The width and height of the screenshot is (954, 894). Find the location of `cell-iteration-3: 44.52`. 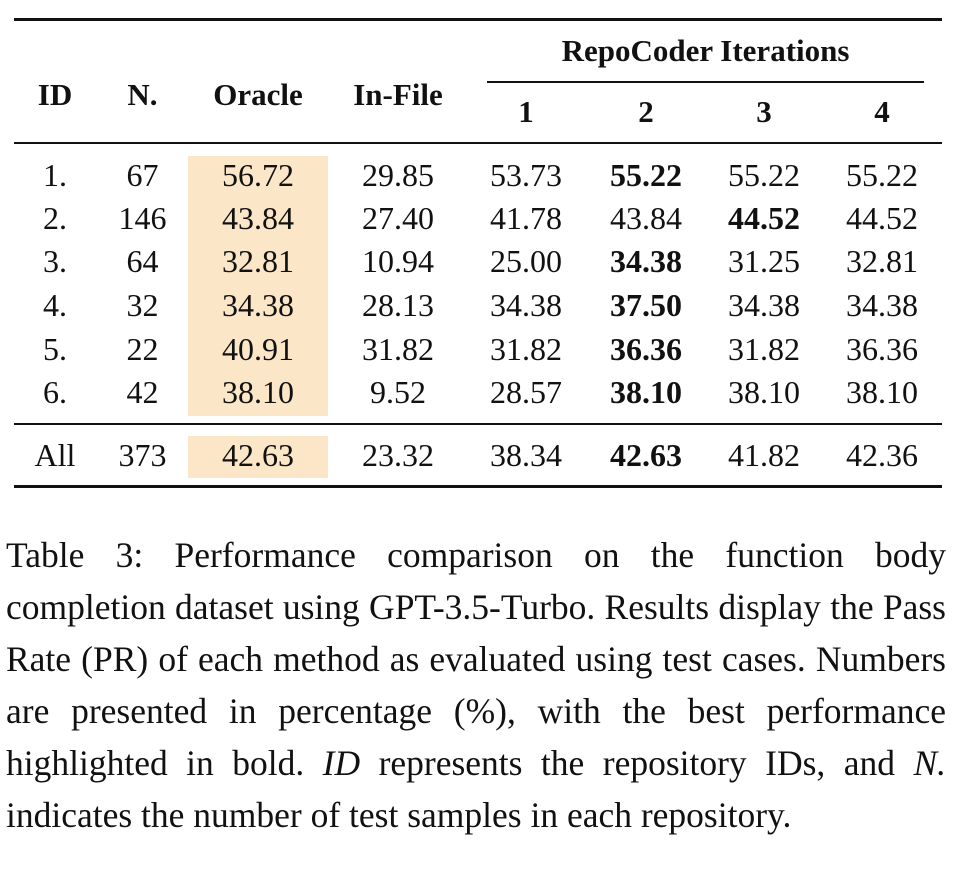

cell-iteration-3: 44.52 is located at coordinates (764, 218).